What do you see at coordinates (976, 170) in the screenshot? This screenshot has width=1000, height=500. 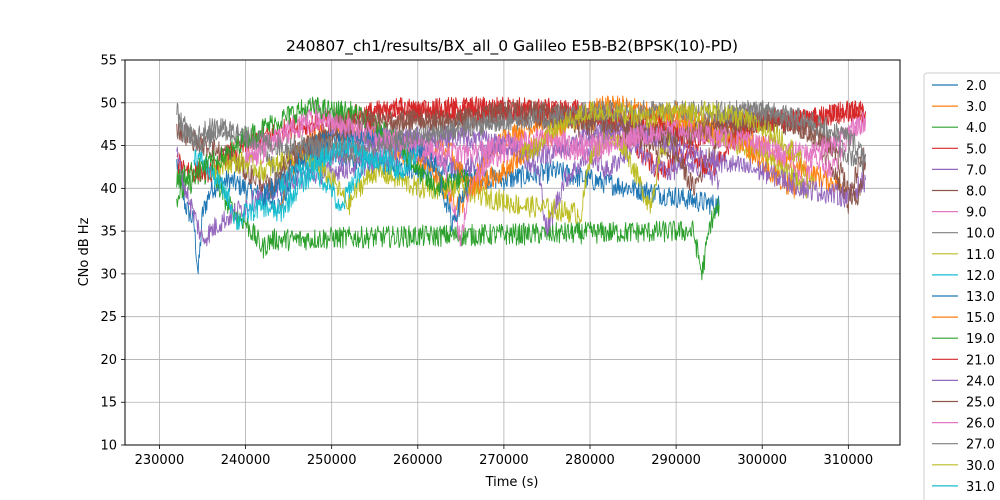 I see `legend-label: 7.0` at bounding box center [976, 170].